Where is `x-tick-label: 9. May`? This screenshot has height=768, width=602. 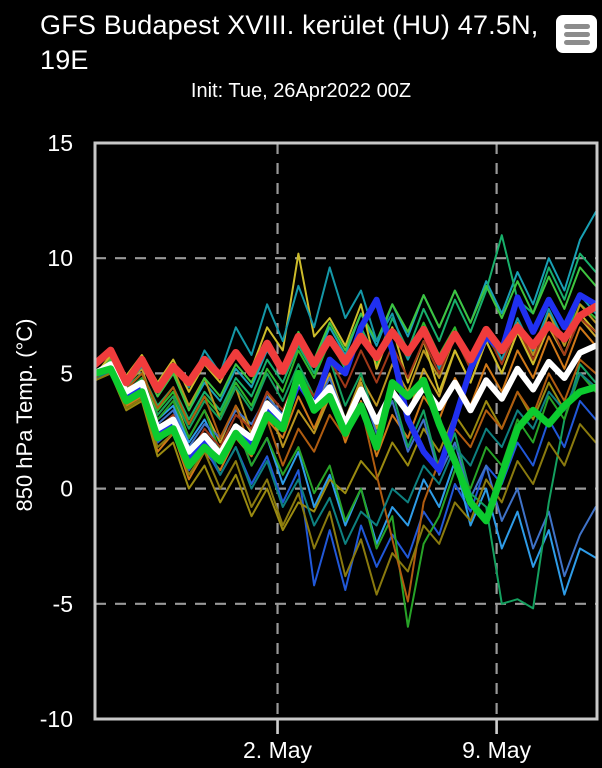 x-tick-label: 9. May is located at coordinates (497, 750).